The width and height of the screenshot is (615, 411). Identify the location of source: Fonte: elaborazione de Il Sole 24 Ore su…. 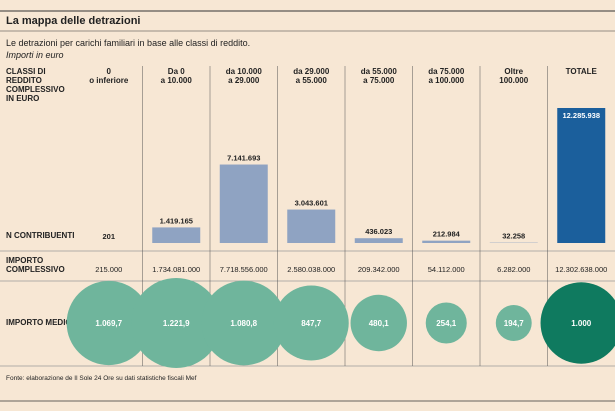
(101, 378).